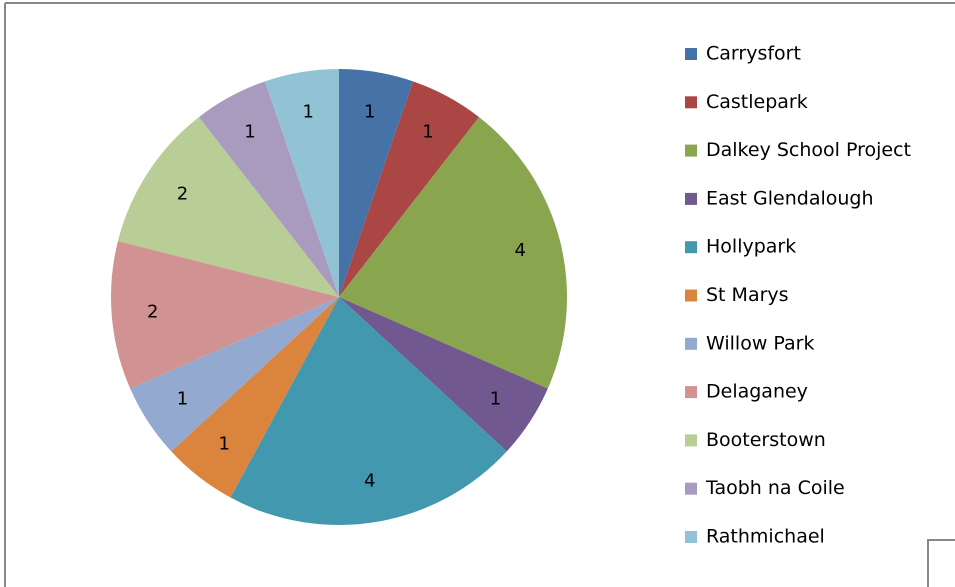 This screenshot has height=587, width=955. What do you see at coordinates (766, 440) in the screenshot?
I see `legend-label: Booterstown` at bounding box center [766, 440].